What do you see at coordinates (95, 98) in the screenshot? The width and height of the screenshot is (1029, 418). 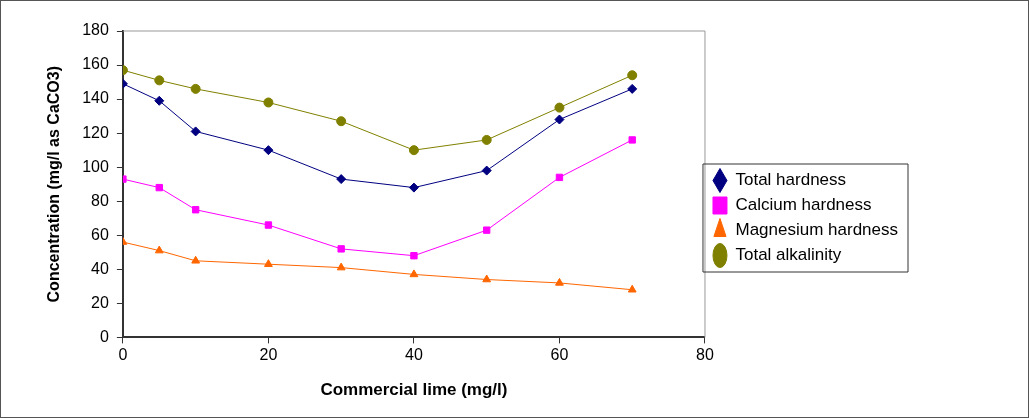 I see `y-tick-label: 140` at bounding box center [95, 98].